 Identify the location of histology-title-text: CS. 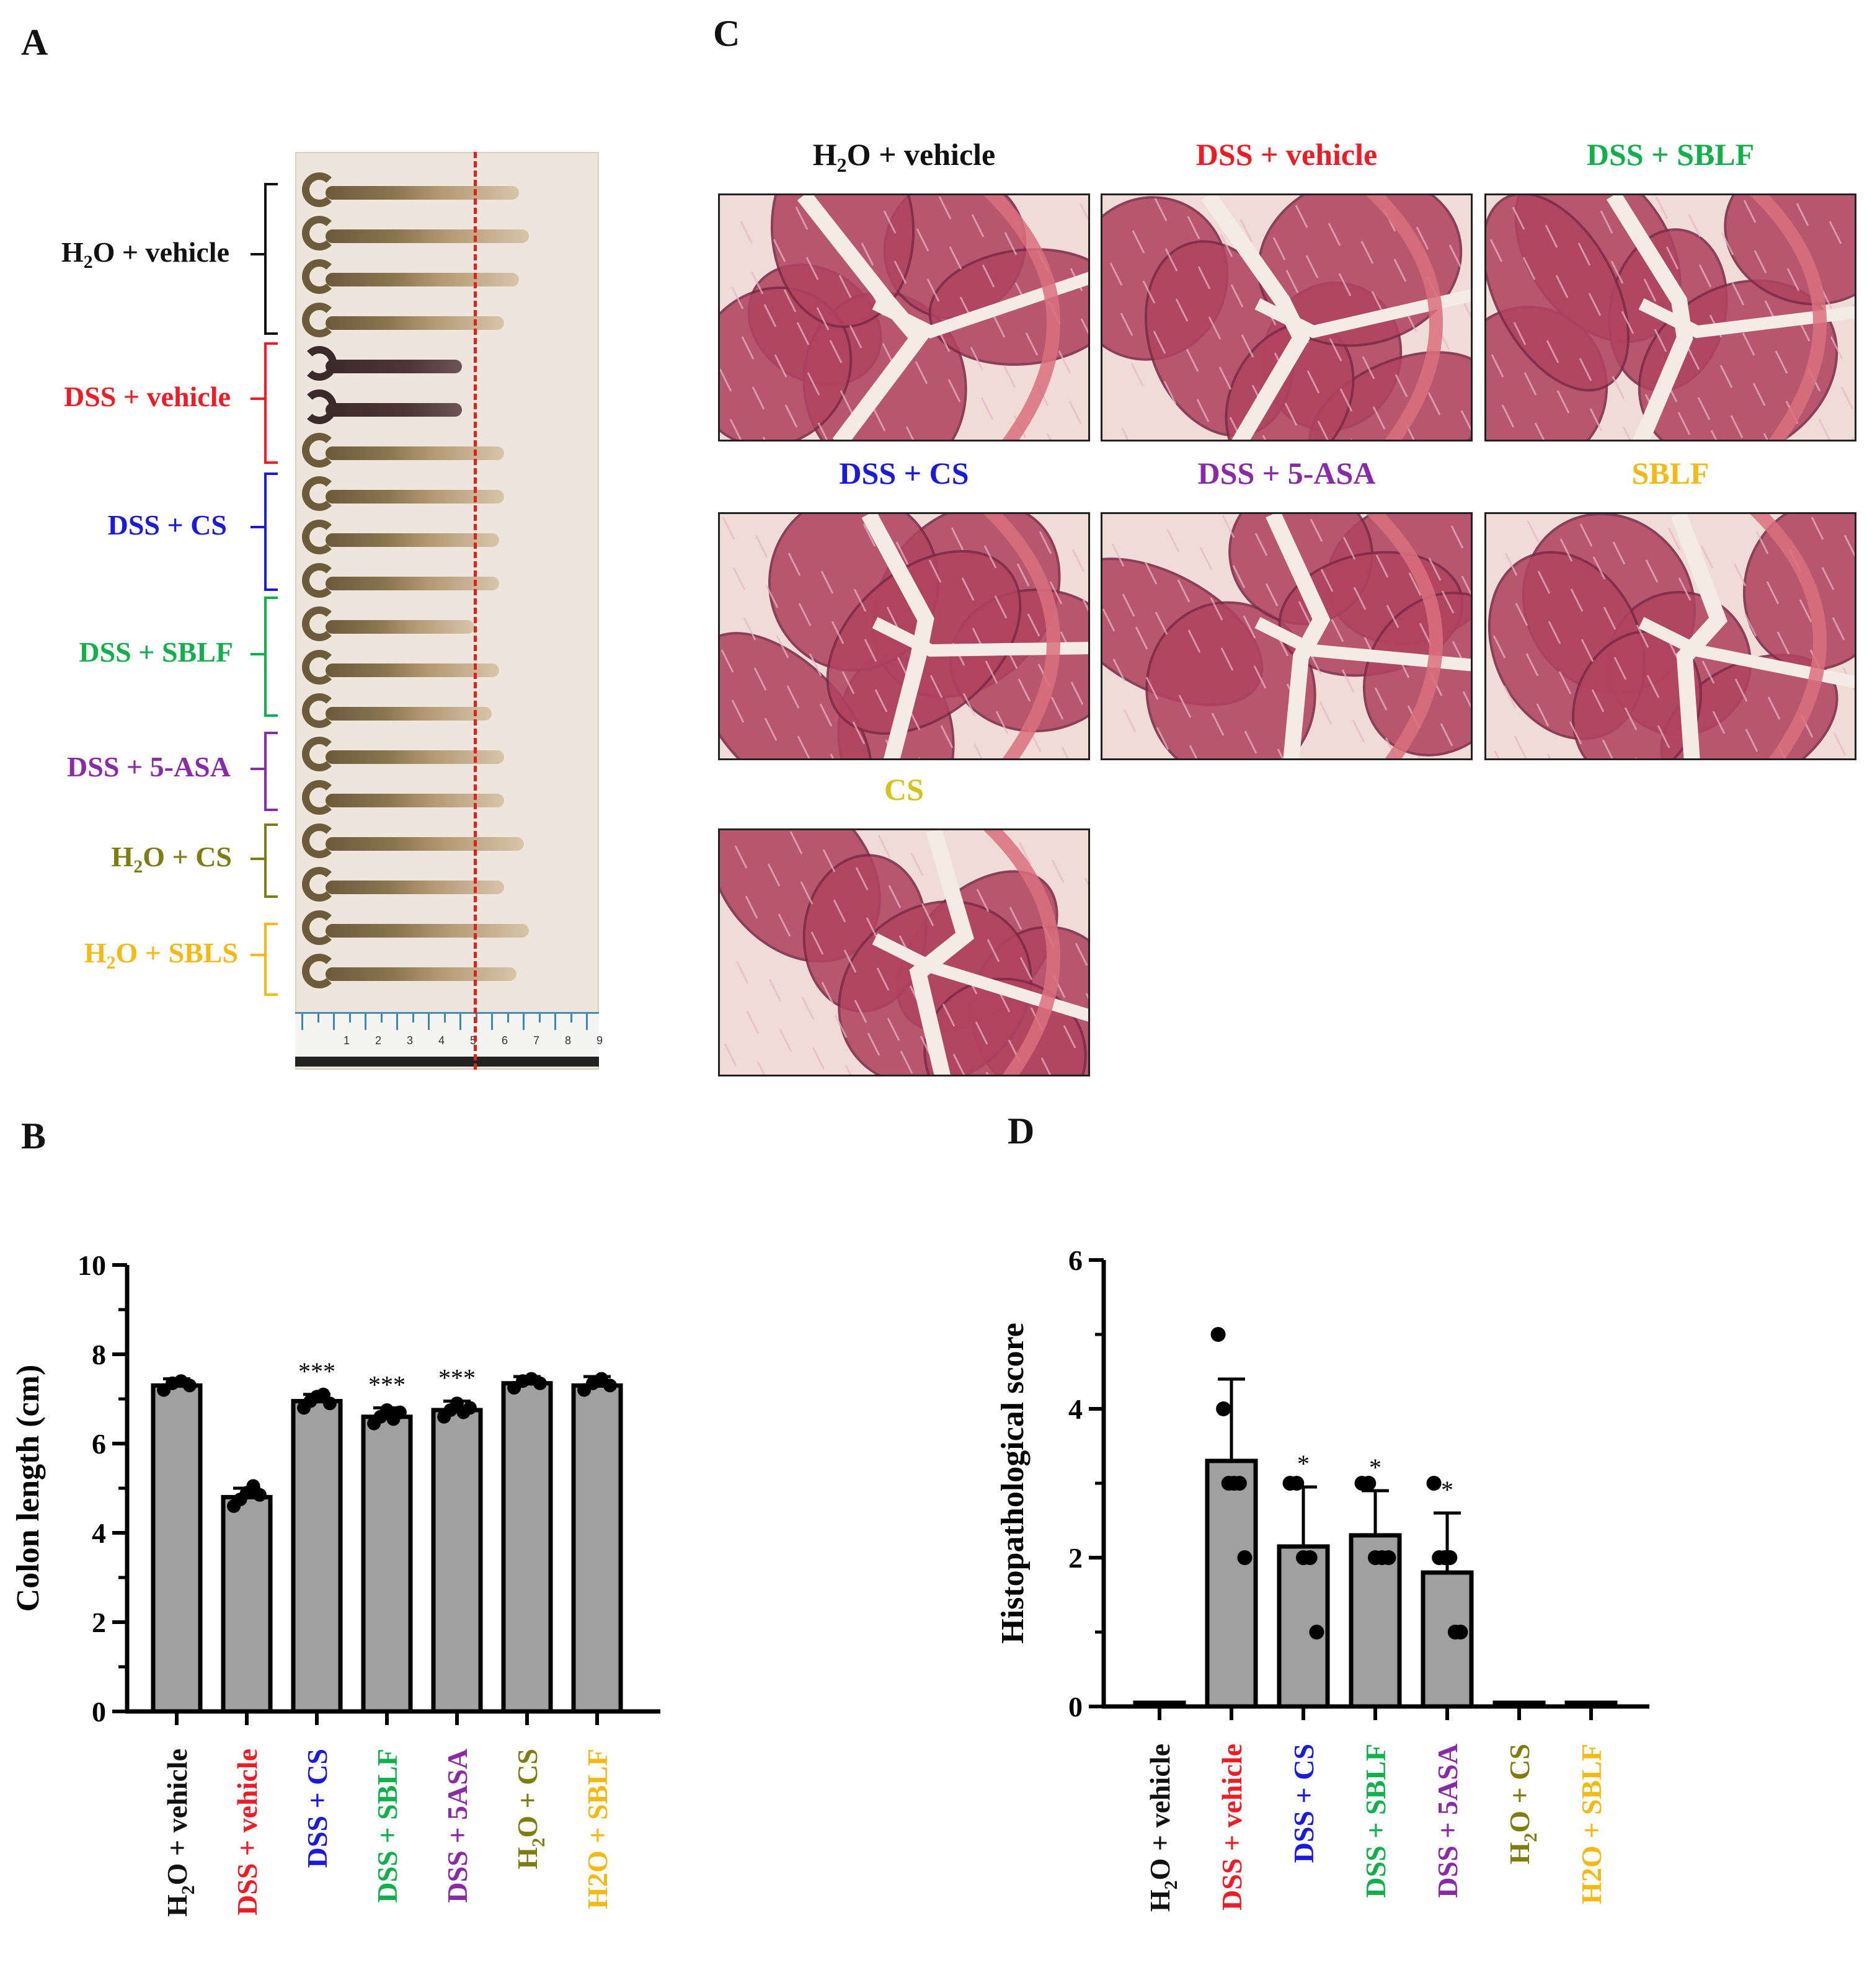
(904, 790).